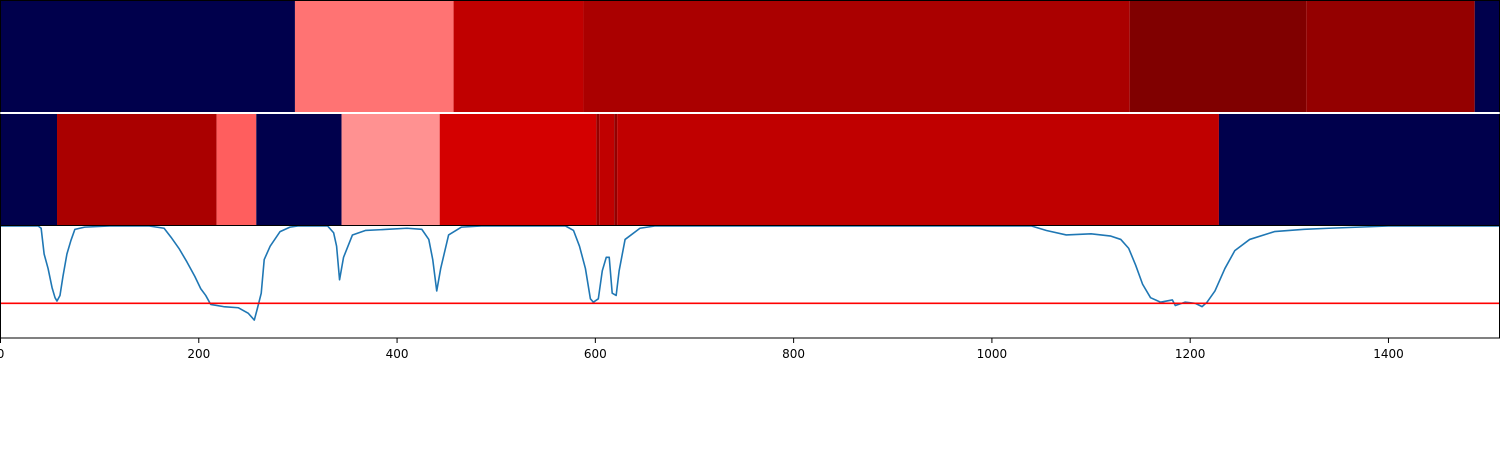 The width and height of the screenshot is (1500, 450). What do you see at coordinates (702, 349) in the screenshot?
I see `x-axis: 0 200 400 600 800 1000 1200 1400` at bounding box center [702, 349].